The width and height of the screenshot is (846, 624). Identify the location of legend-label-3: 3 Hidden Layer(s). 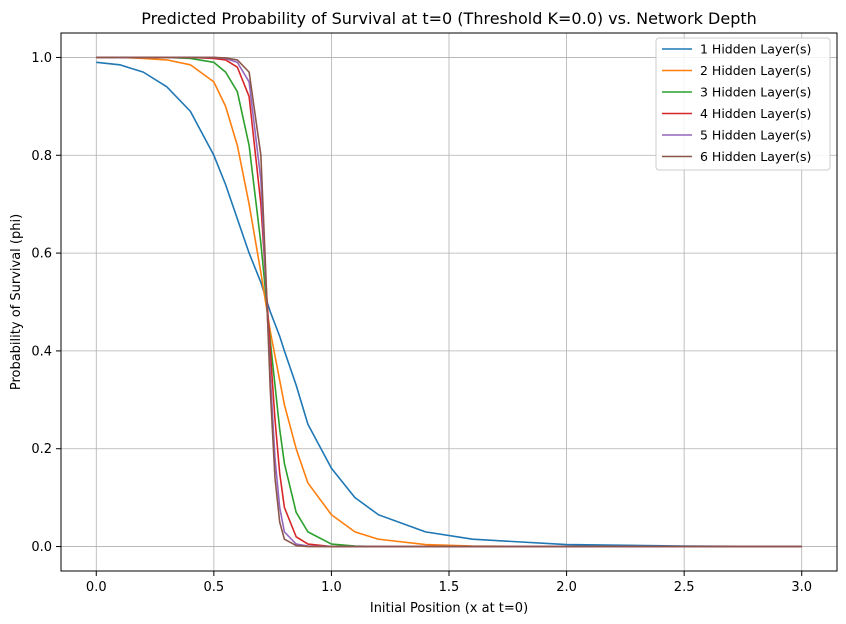
(755, 92).